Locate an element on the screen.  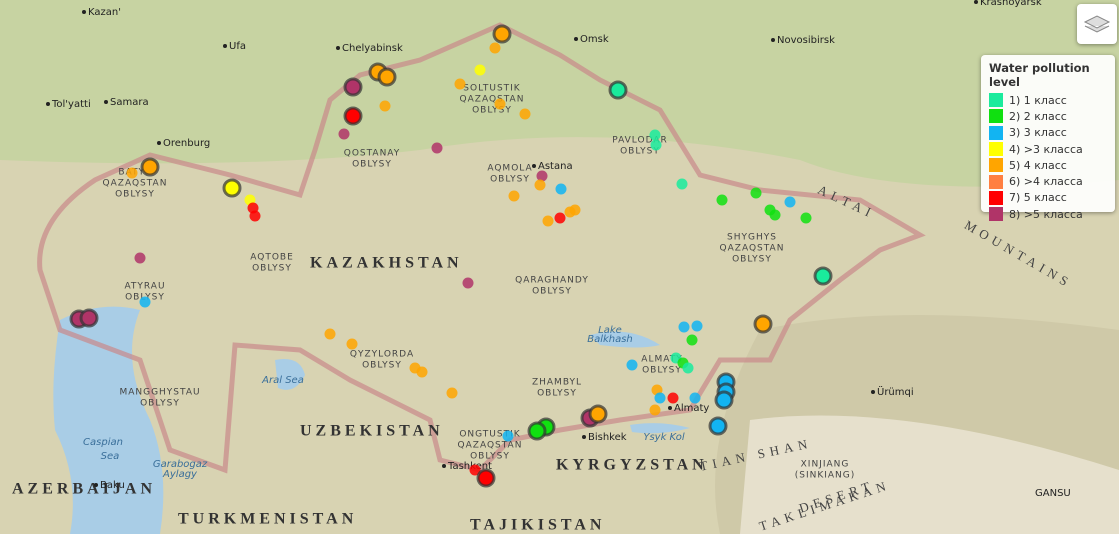
lake-balkhash is located at coordinates (625, 339).